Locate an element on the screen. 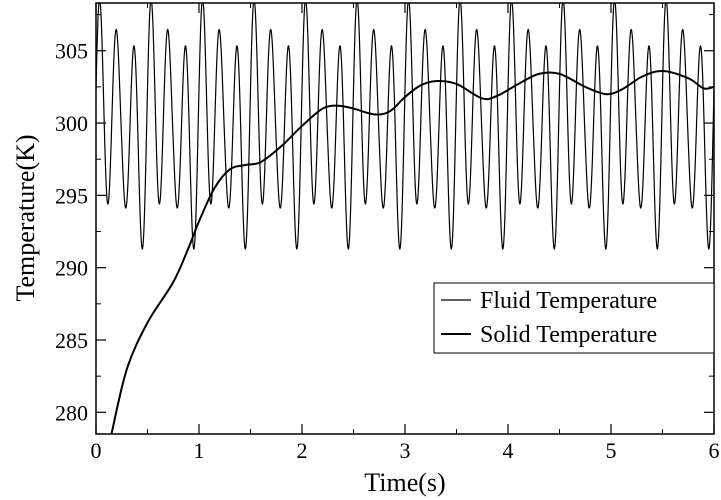 Image resolution: width=721 pixels, height=500 pixels. x-tick-label: 1 is located at coordinates (199, 450).